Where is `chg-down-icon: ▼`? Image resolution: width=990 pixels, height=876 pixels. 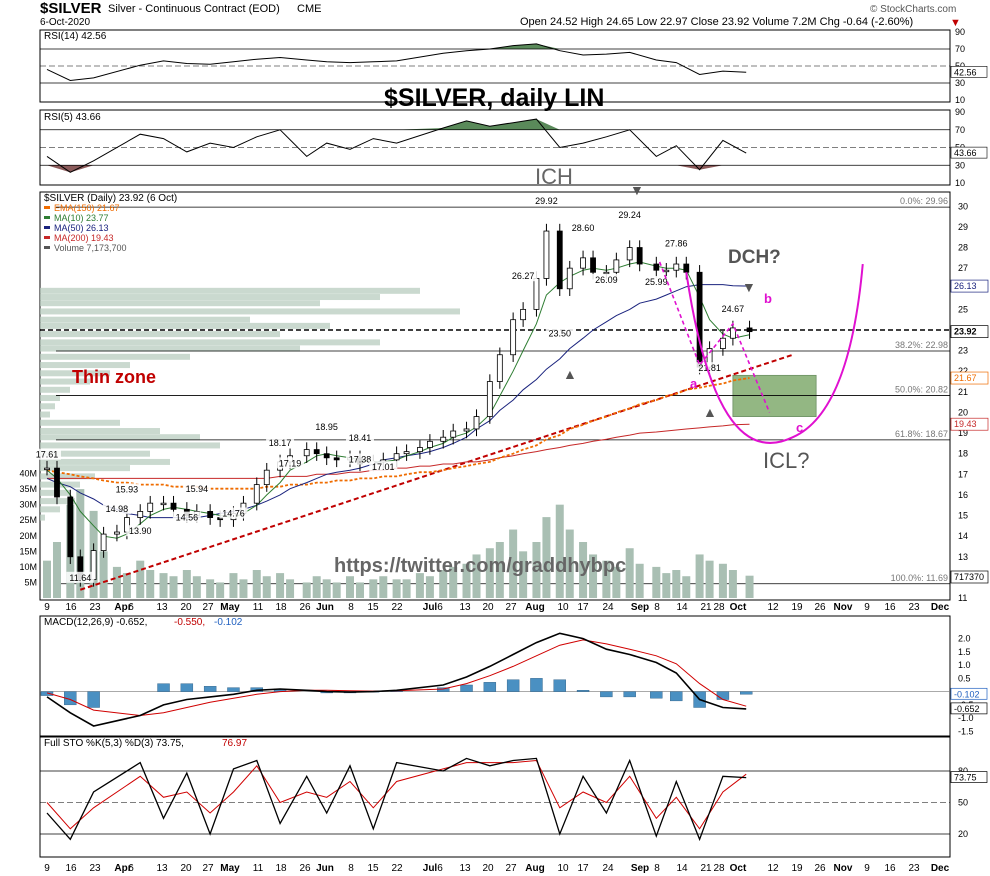 chg-down-icon: ▼ is located at coordinates (955, 23).